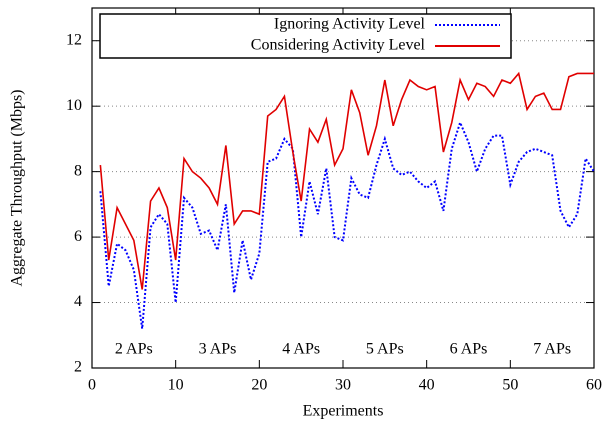  What do you see at coordinates (259, 385) in the screenshot?
I see `x-tick-label: 20` at bounding box center [259, 385].